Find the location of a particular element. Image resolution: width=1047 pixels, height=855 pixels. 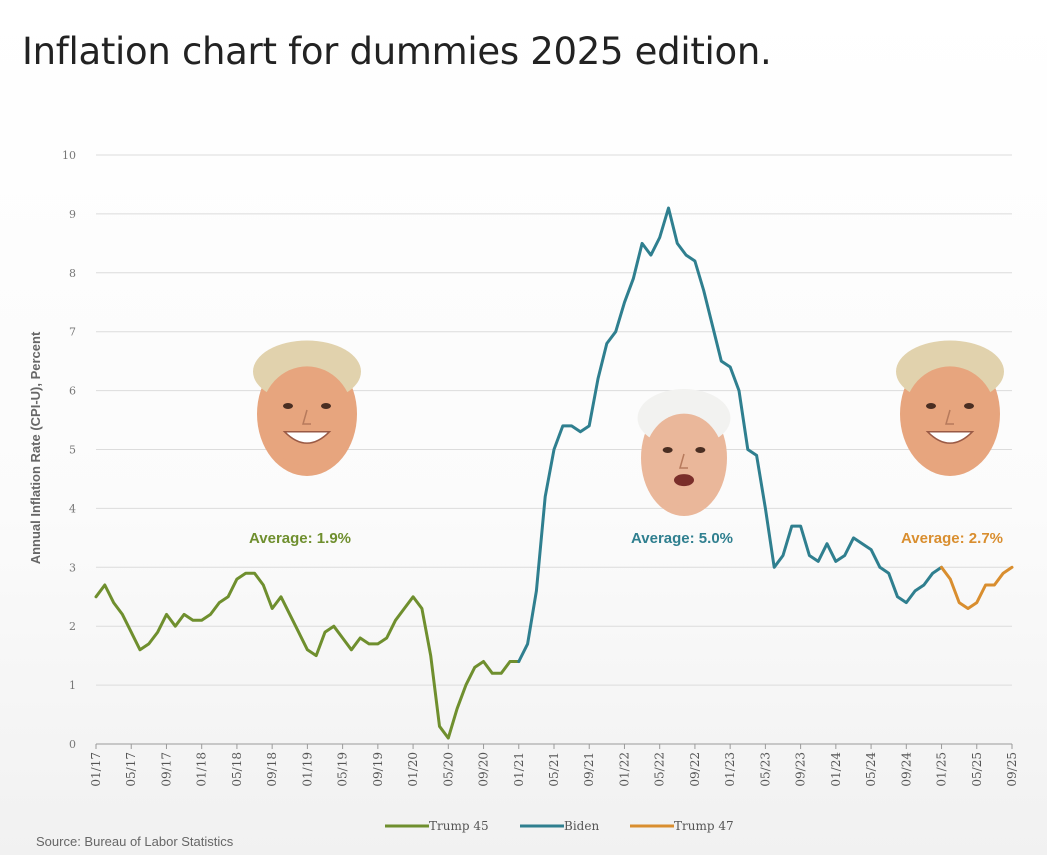

y-axis-ticks: 0 1 2 3 4 5 6 7 8 9 10 is located at coordinates (69, 450).